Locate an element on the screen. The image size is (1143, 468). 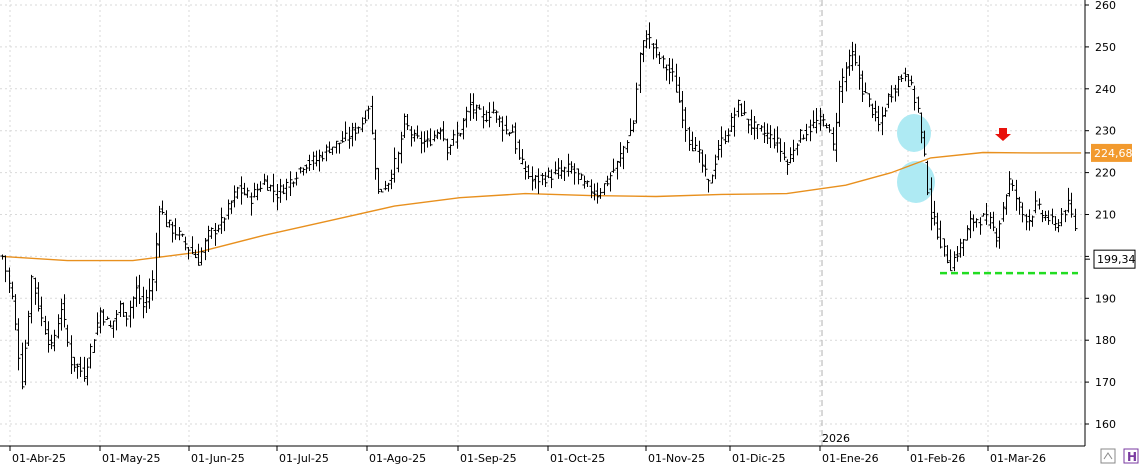
x-tick-label: 01-Ago-25 is located at coordinates (397, 458).